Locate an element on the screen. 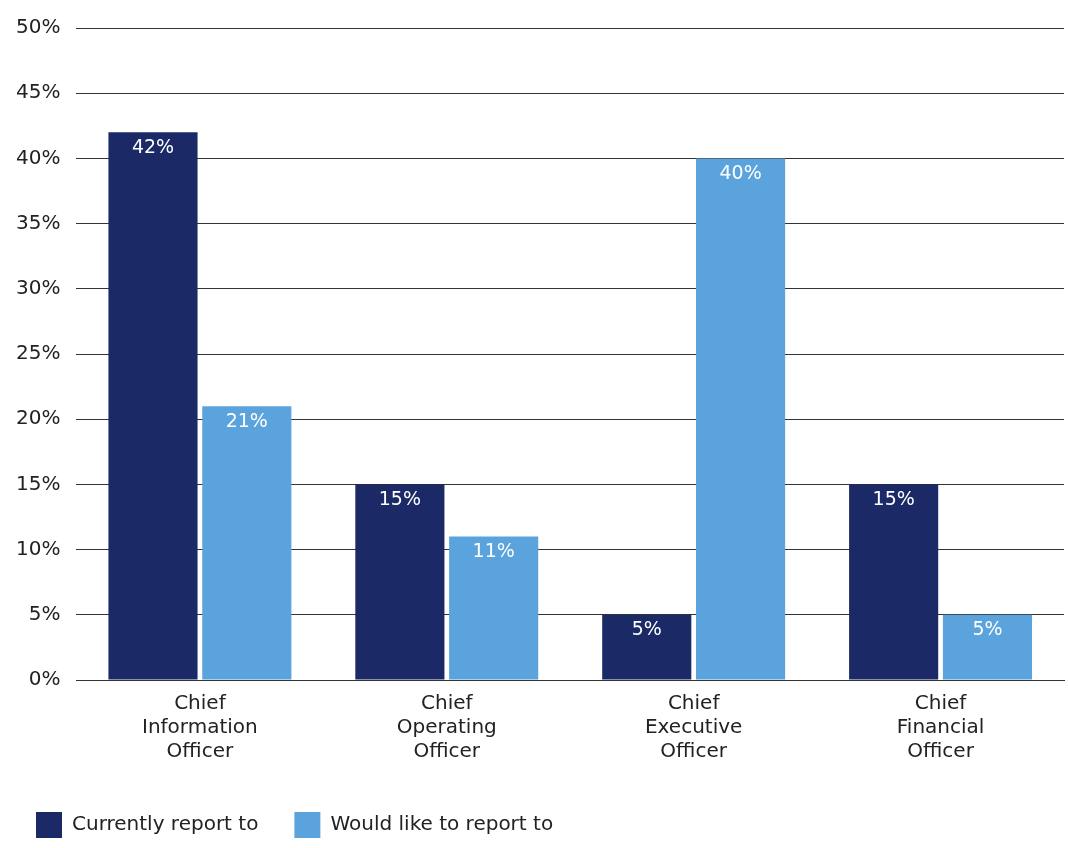  data-label: 42% is located at coordinates (153, 145).